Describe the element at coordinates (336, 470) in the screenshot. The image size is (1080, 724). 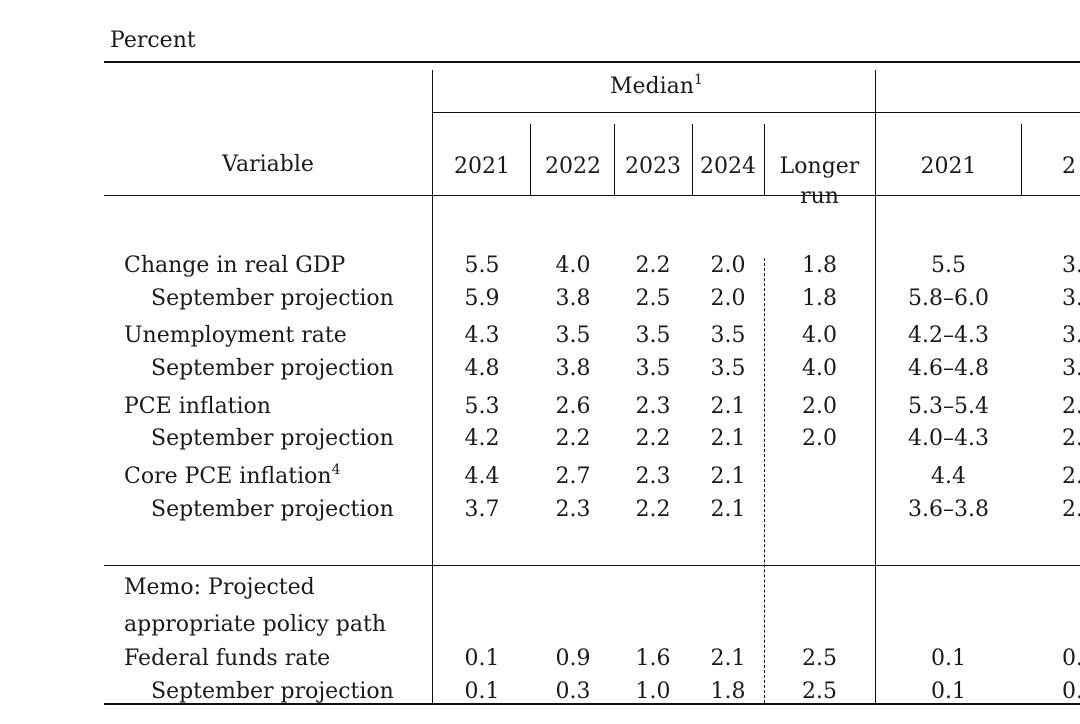
I see `row-footnote-marker: 4` at that location.